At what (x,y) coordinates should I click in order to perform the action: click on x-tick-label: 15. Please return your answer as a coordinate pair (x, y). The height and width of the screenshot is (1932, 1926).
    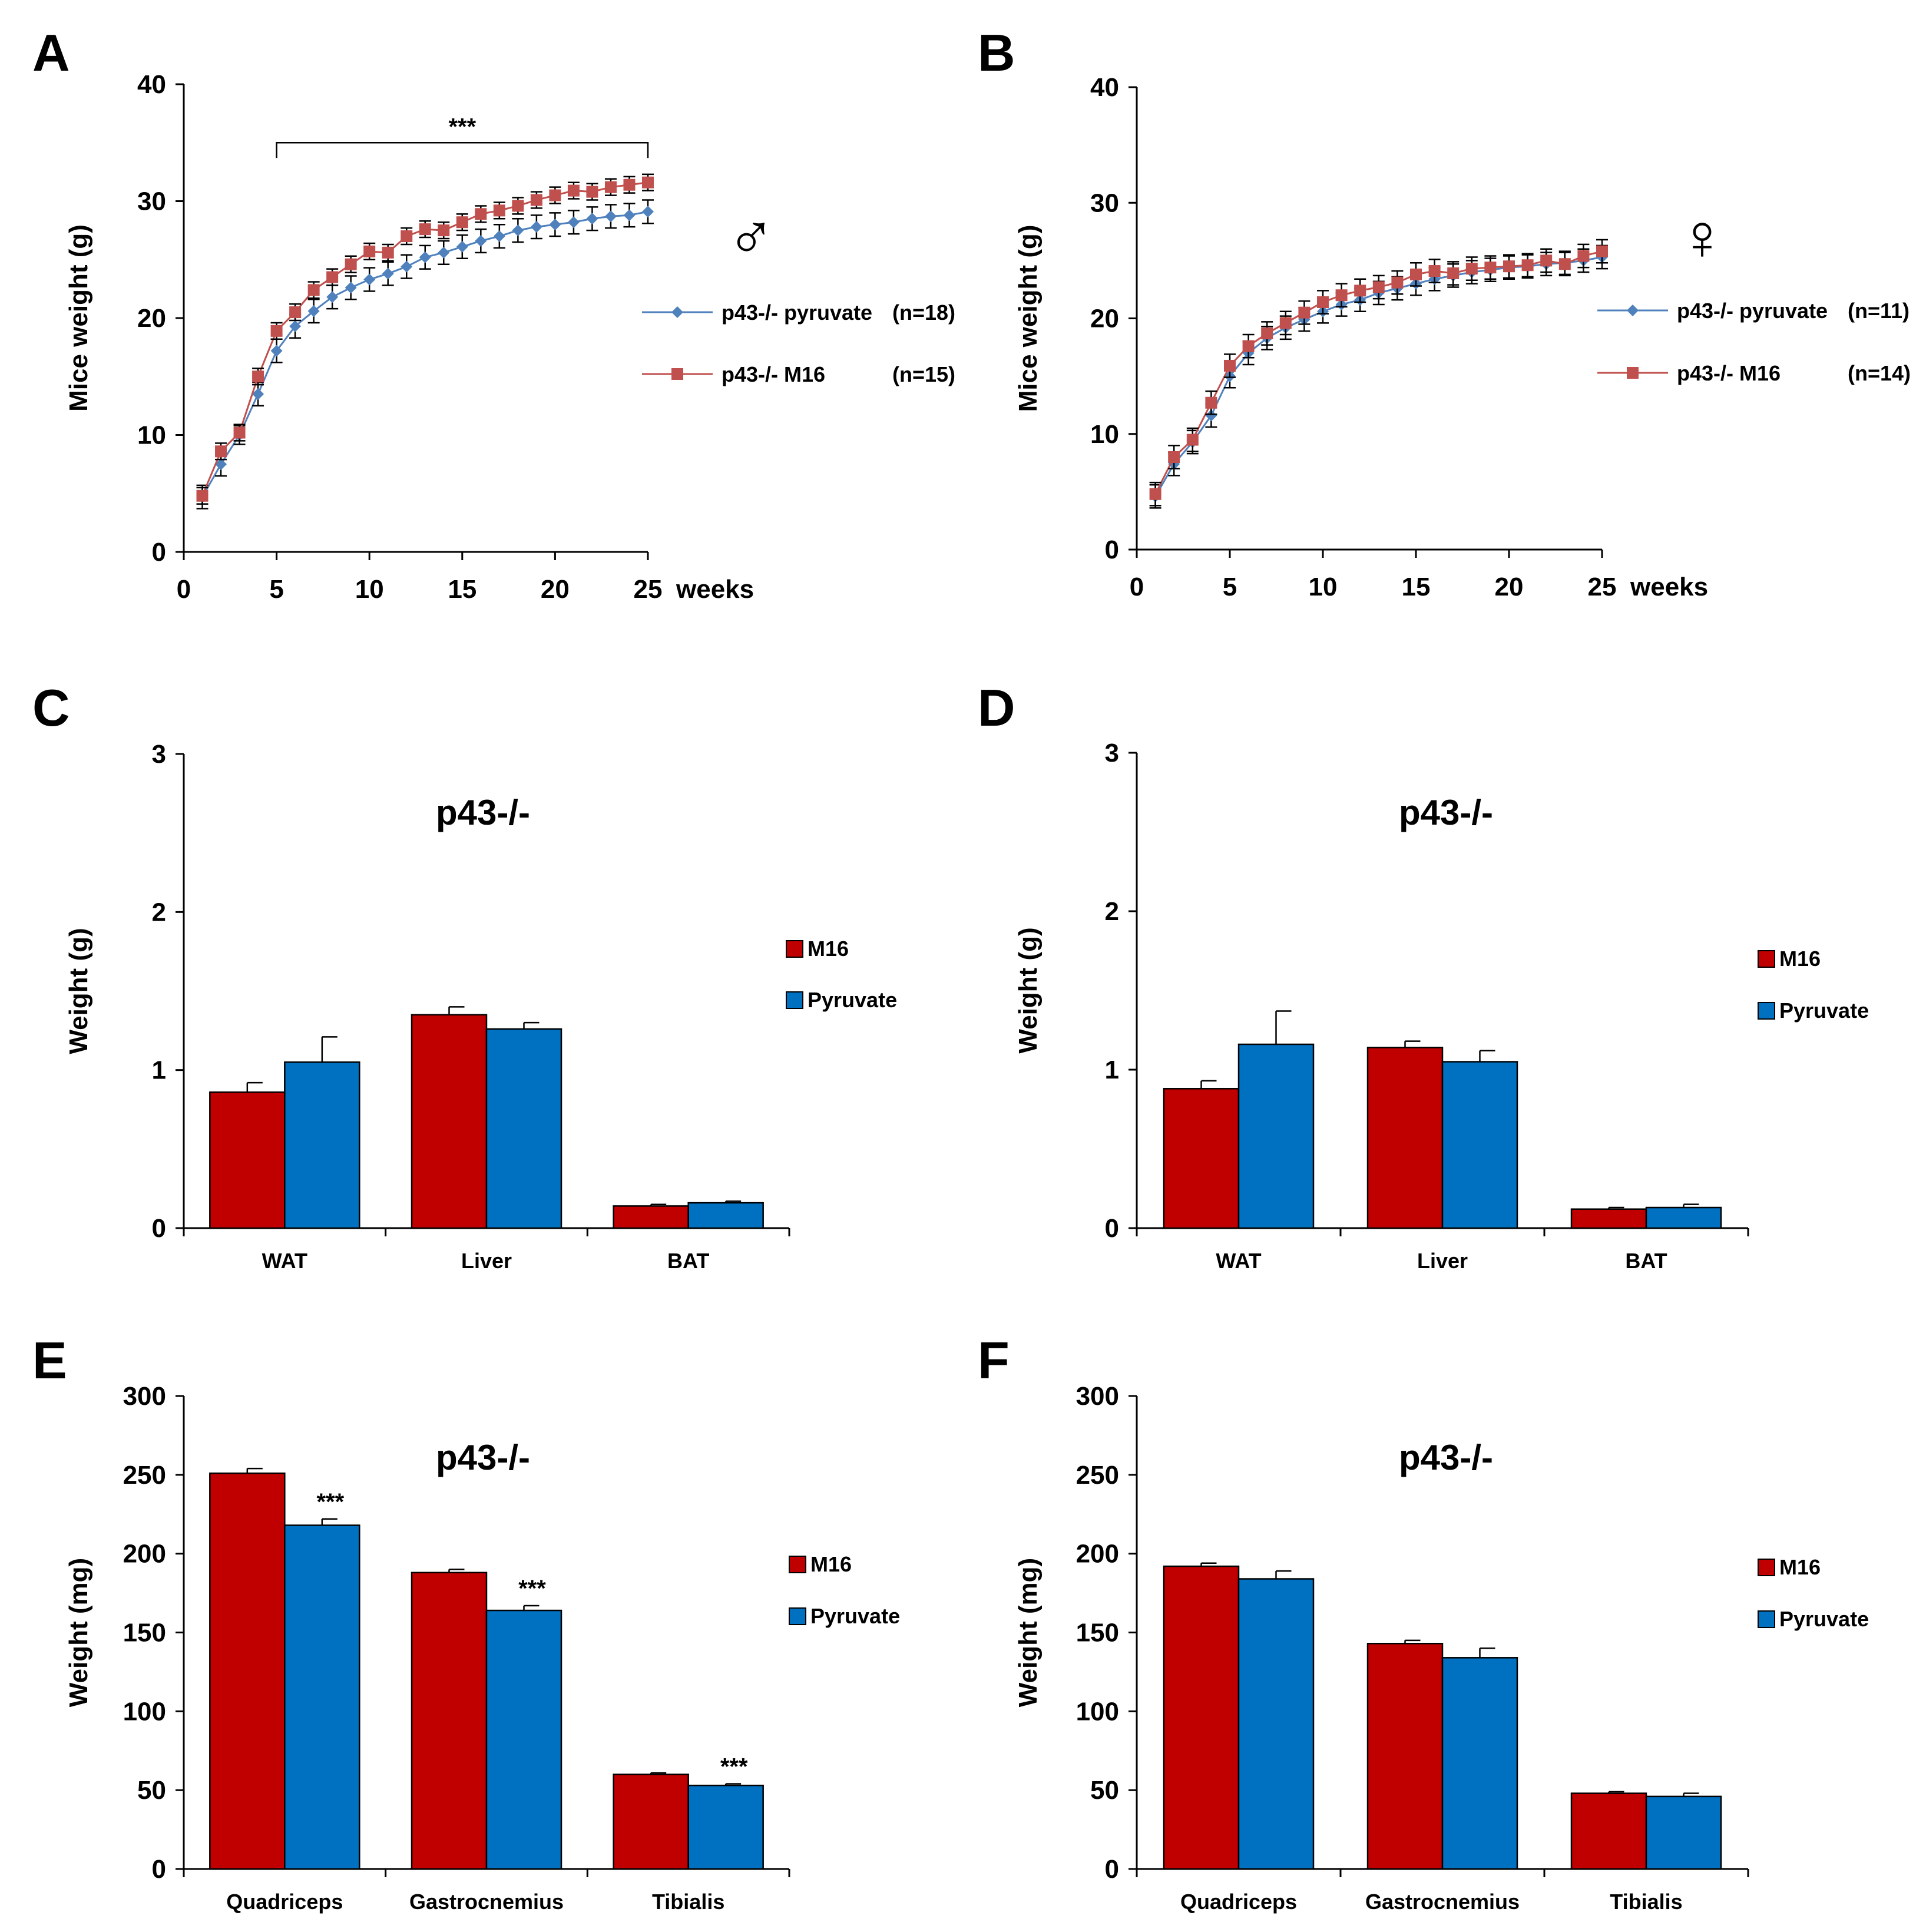
    Looking at the image, I should click on (462, 589).